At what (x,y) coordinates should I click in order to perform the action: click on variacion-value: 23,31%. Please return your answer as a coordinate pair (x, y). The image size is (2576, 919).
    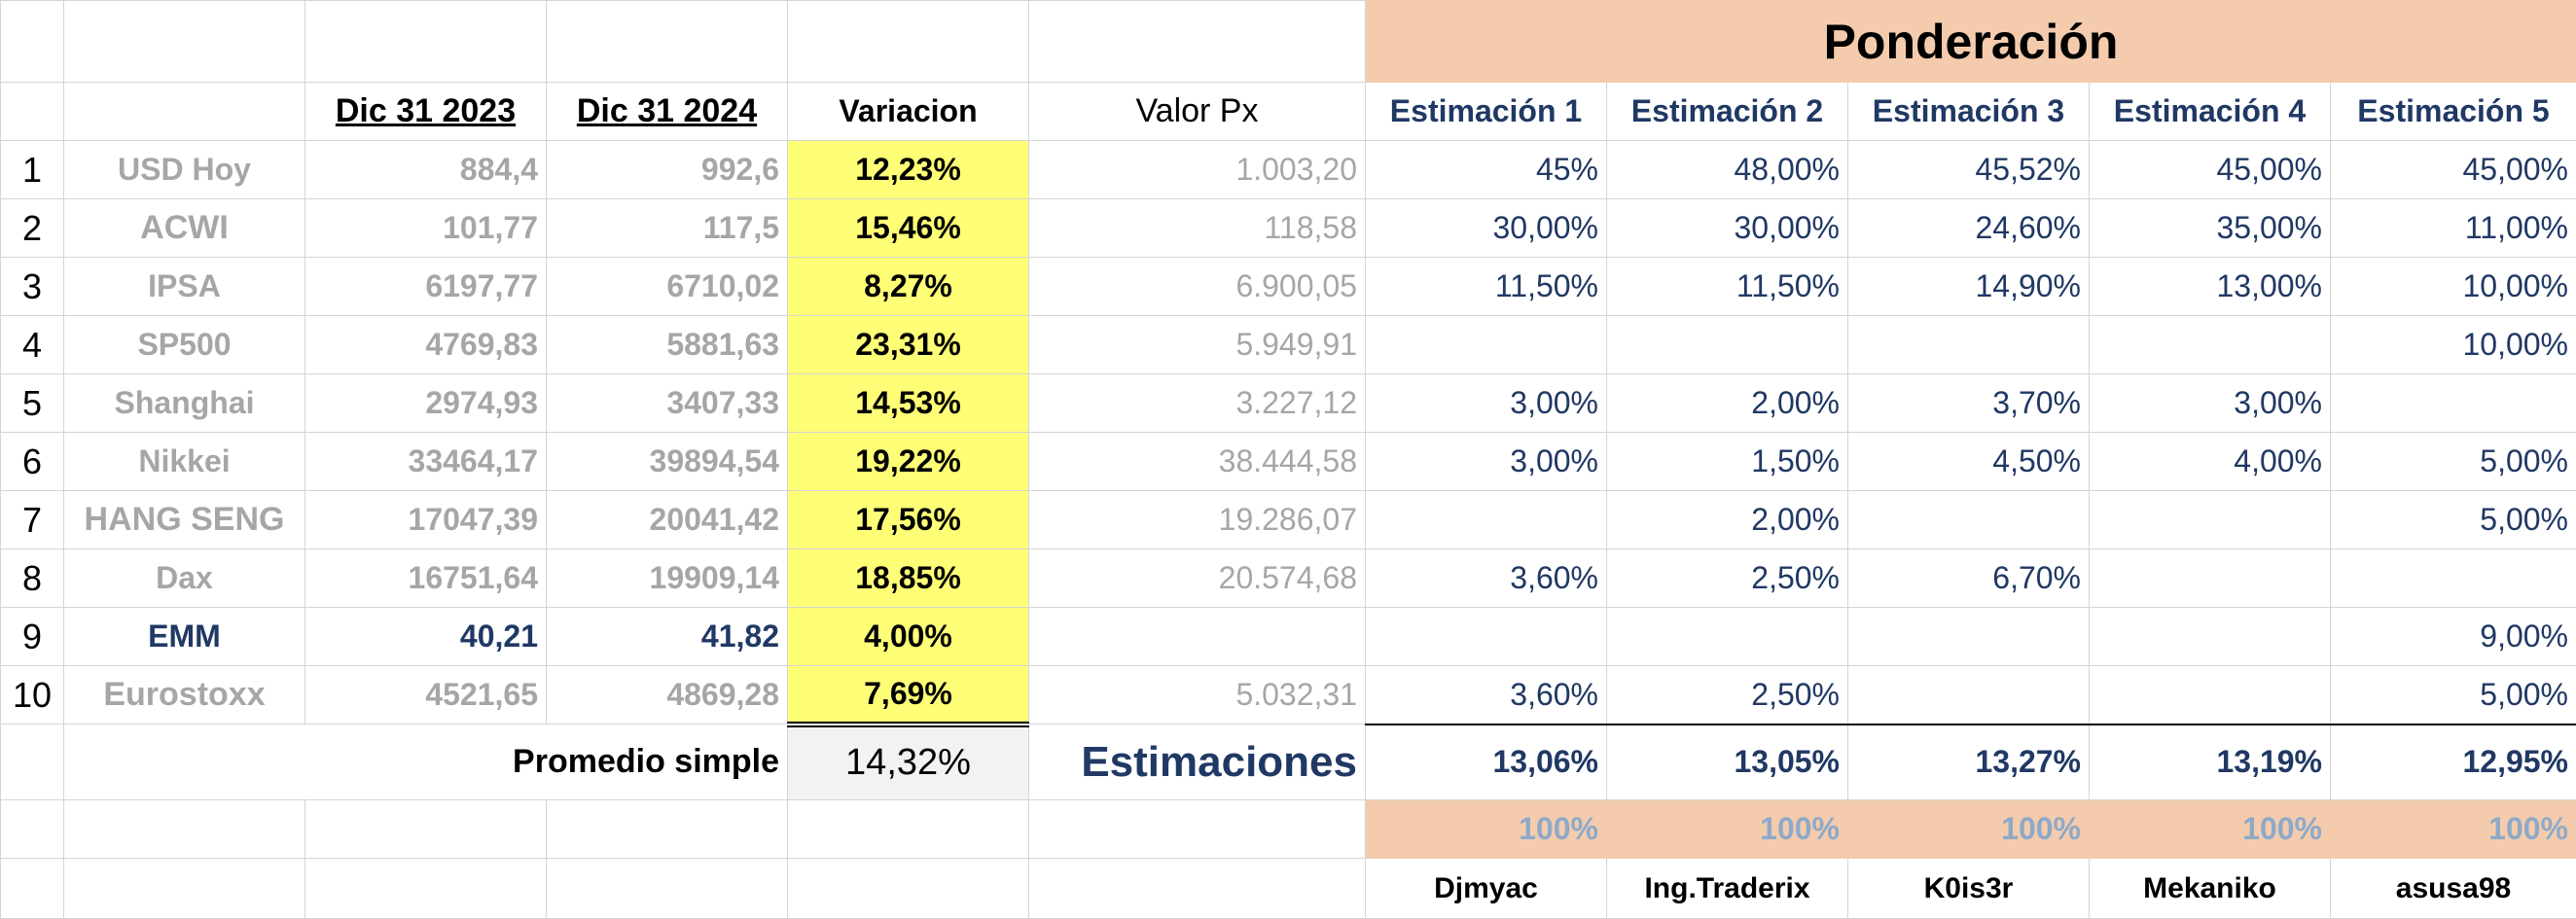
    Looking at the image, I should click on (908, 345).